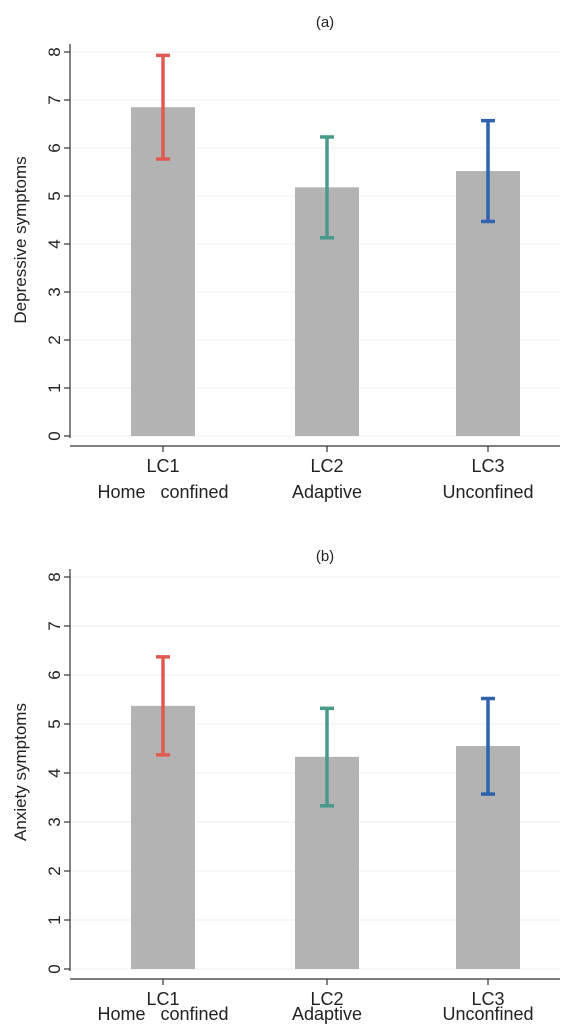 The height and width of the screenshot is (1025, 577). I want to click on panel-b-ylabel: Anxiety symptoms, so click(20, 772).